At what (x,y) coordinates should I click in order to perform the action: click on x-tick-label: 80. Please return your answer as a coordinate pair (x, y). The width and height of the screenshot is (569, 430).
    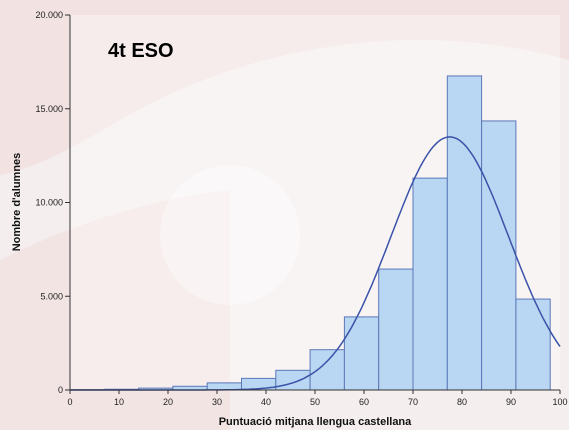
    Looking at the image, I should click on (462, 402).